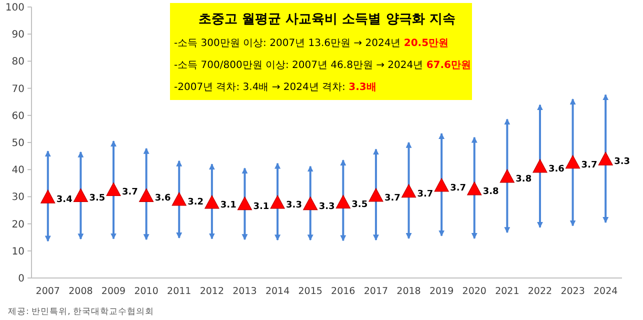 Image resolution: width=643 pixels, height=320 pixels. What do you see at coordinates (196, 202) in the screenshot?
I see `annotation: 3.2` at bounding box center [196, 202].